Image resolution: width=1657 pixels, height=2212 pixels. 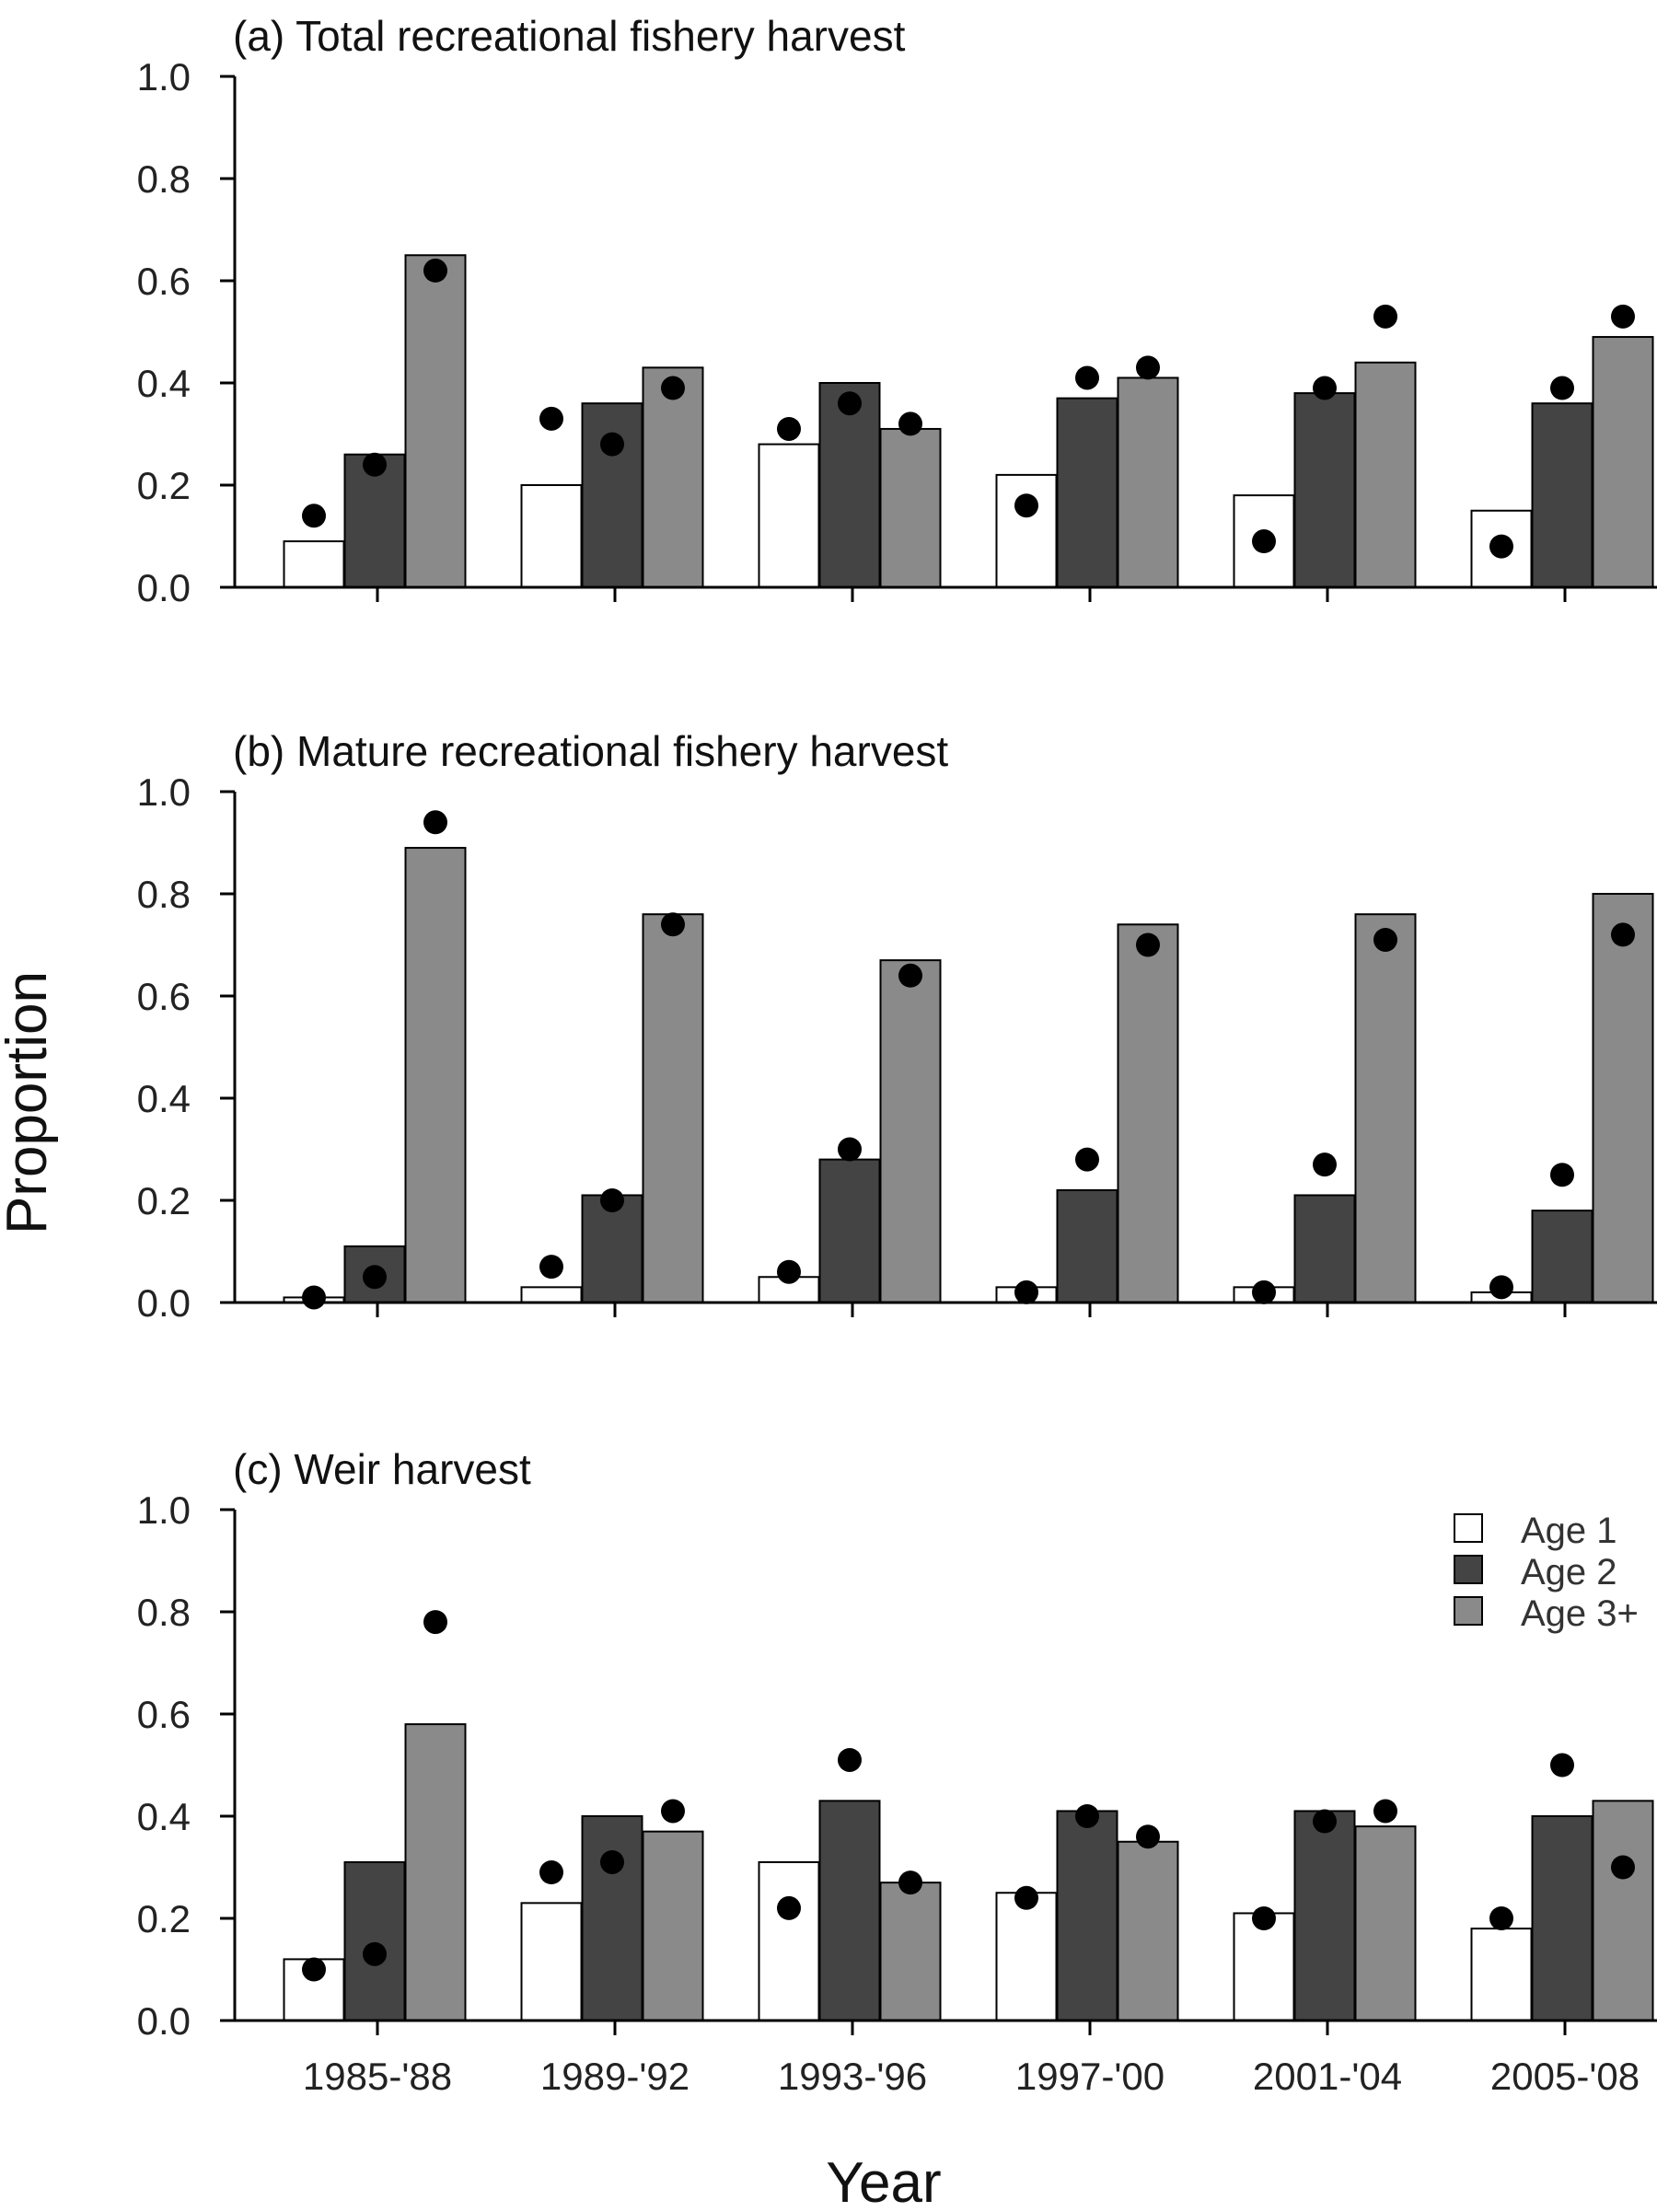 What do you see at coordinates (1580, 1613) in the screenshot?
I see `legend-label-age-3plus: Age 3+` at bounding box center [1580, 1613].